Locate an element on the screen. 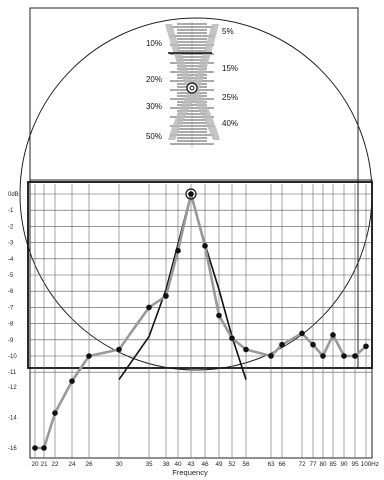 The width and height of the screenshot is (384, 480). gauge-left-label: 30% is located at coordinates (154, 106).